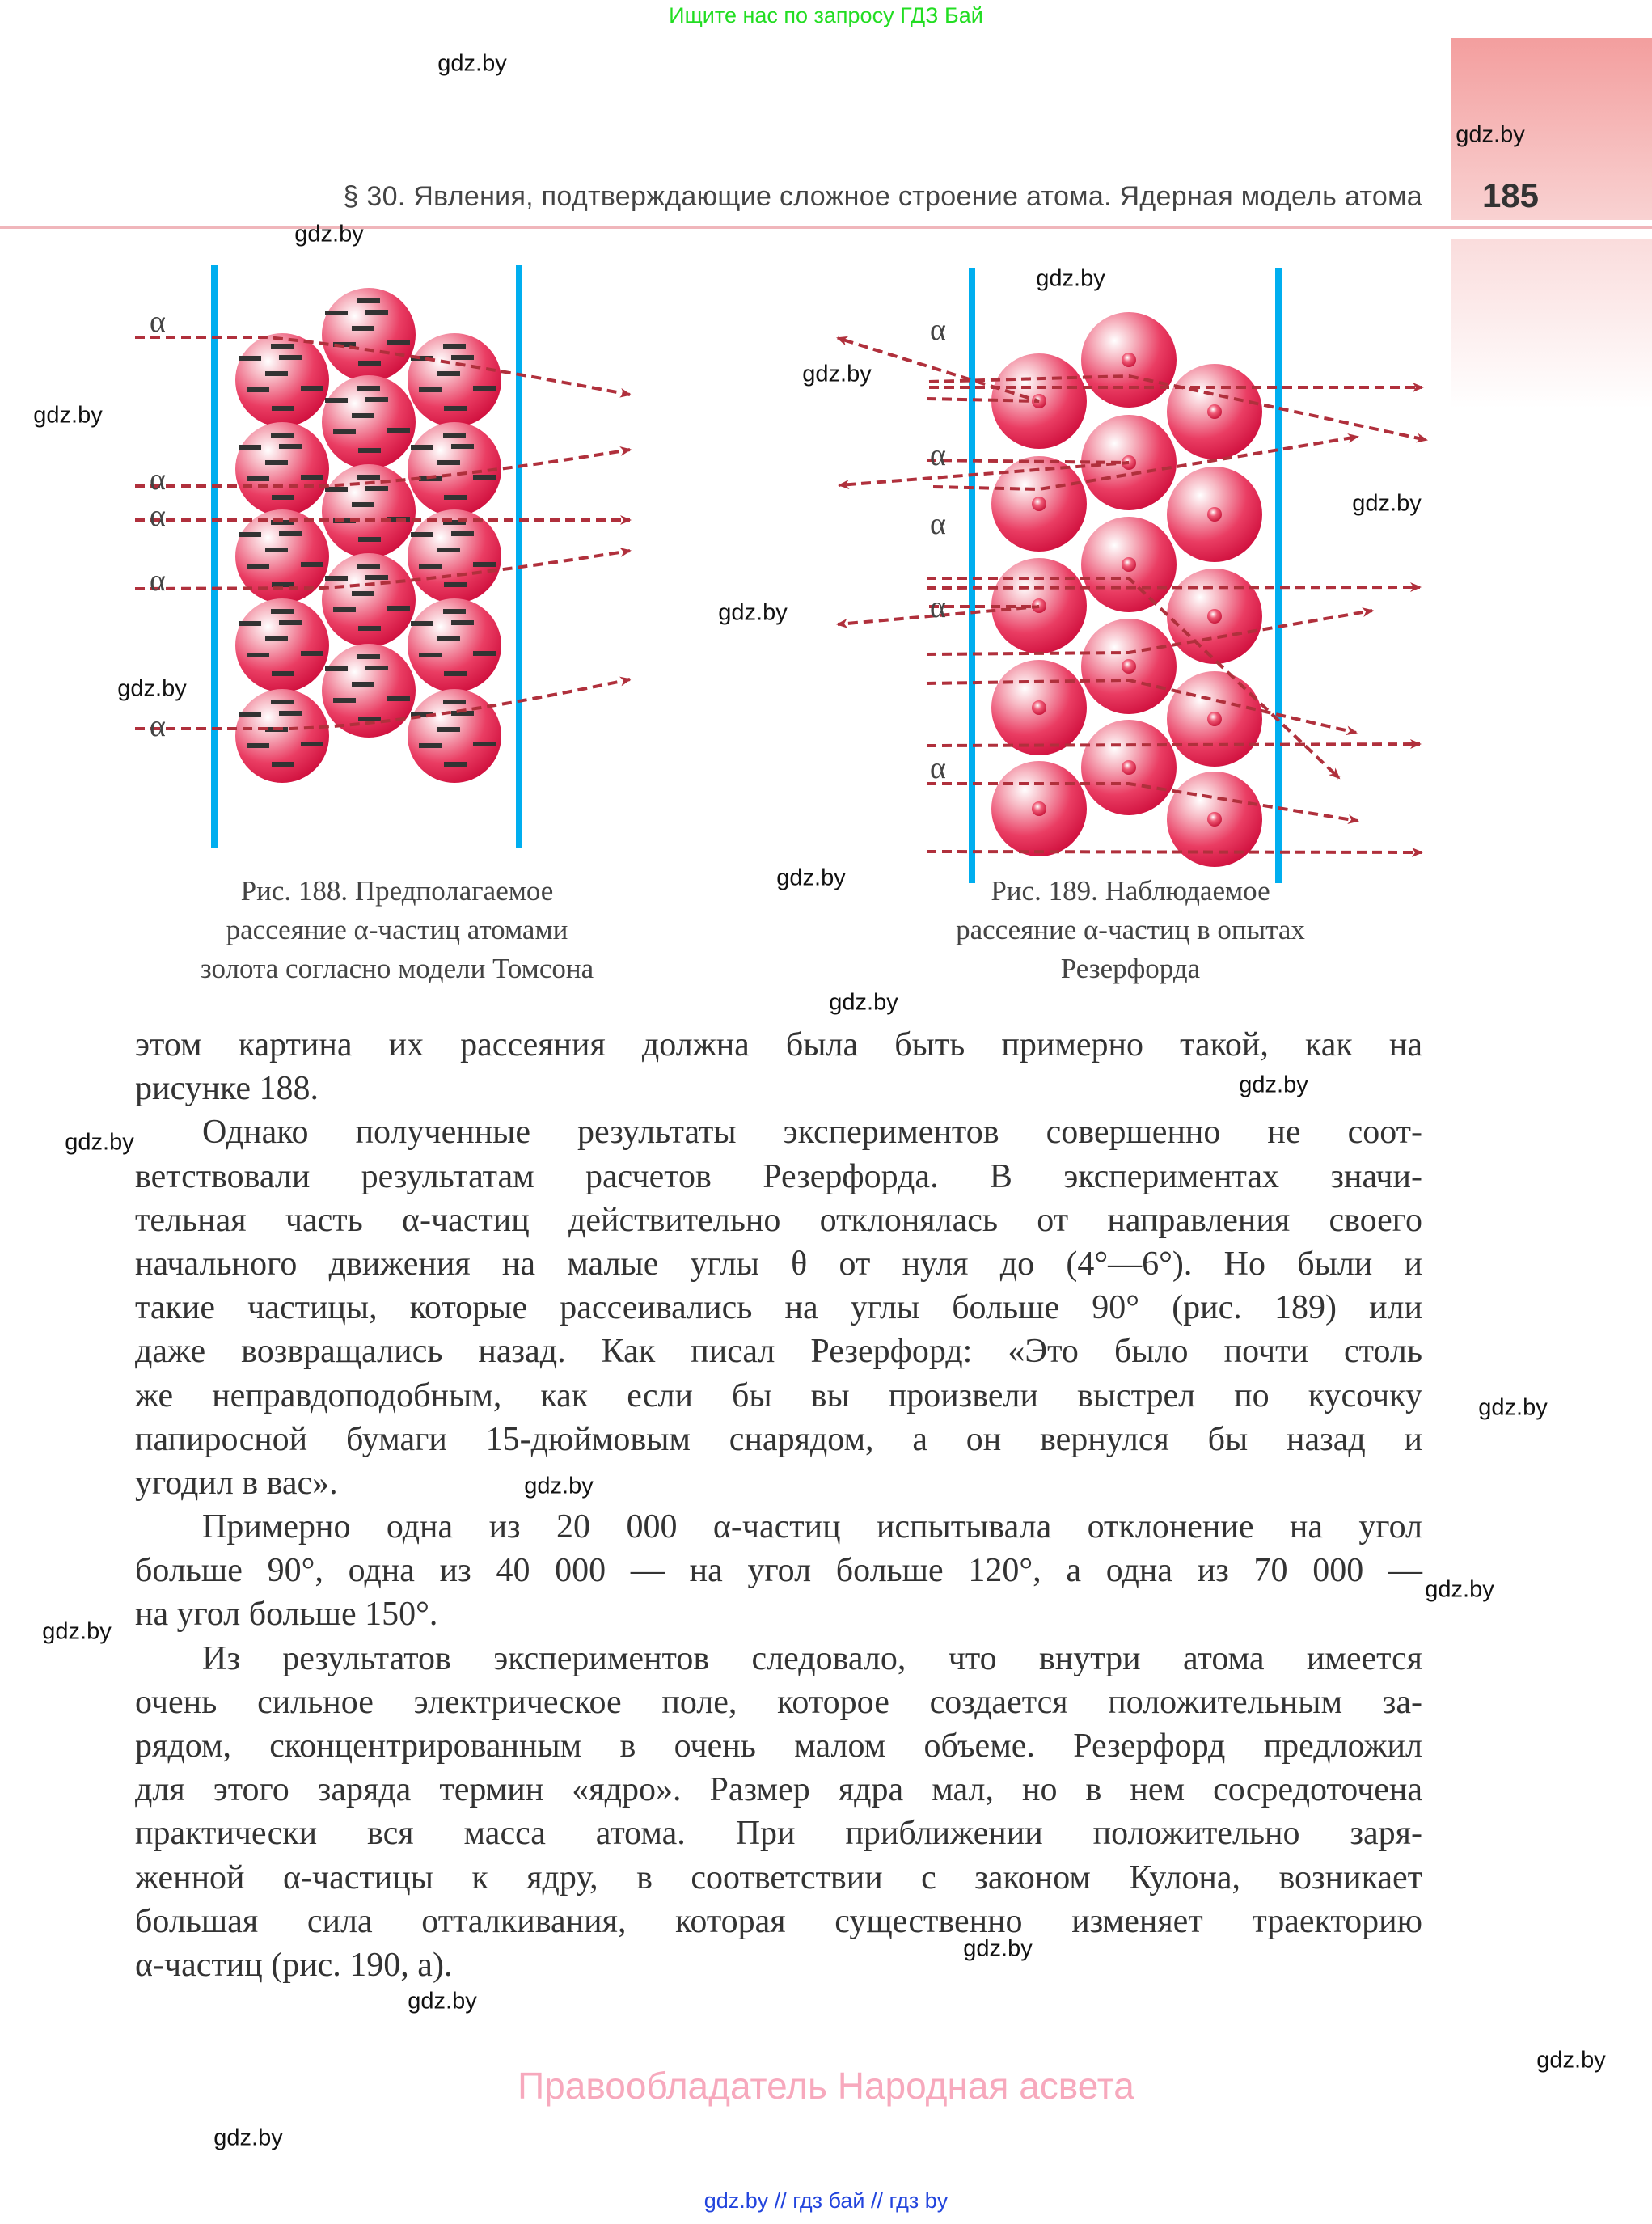 The height and width of the screenshot is (2224, 1652). I want to click on search-banner: Ищите нас по запросу ГДЗ Бай, so click(826, 15).